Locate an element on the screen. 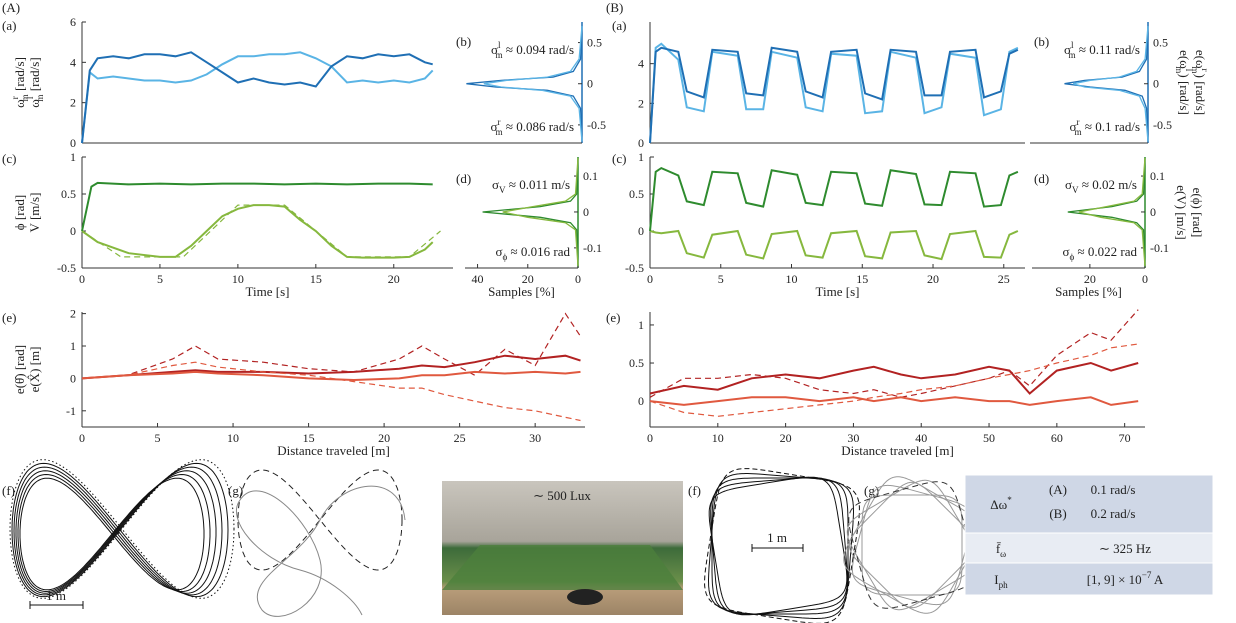 Image resolution: width=1236 pixels, height=623 pixels. y-axis-label: e(ϕ) [rad] is located at coordinates (1197, 213).